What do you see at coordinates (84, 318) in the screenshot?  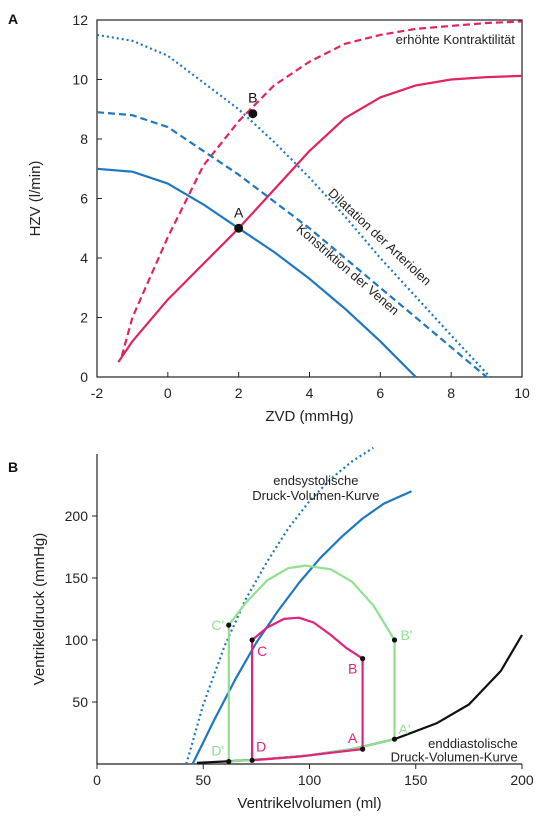 I see `y-tick-label: 2` at bounding box center [84, 318].